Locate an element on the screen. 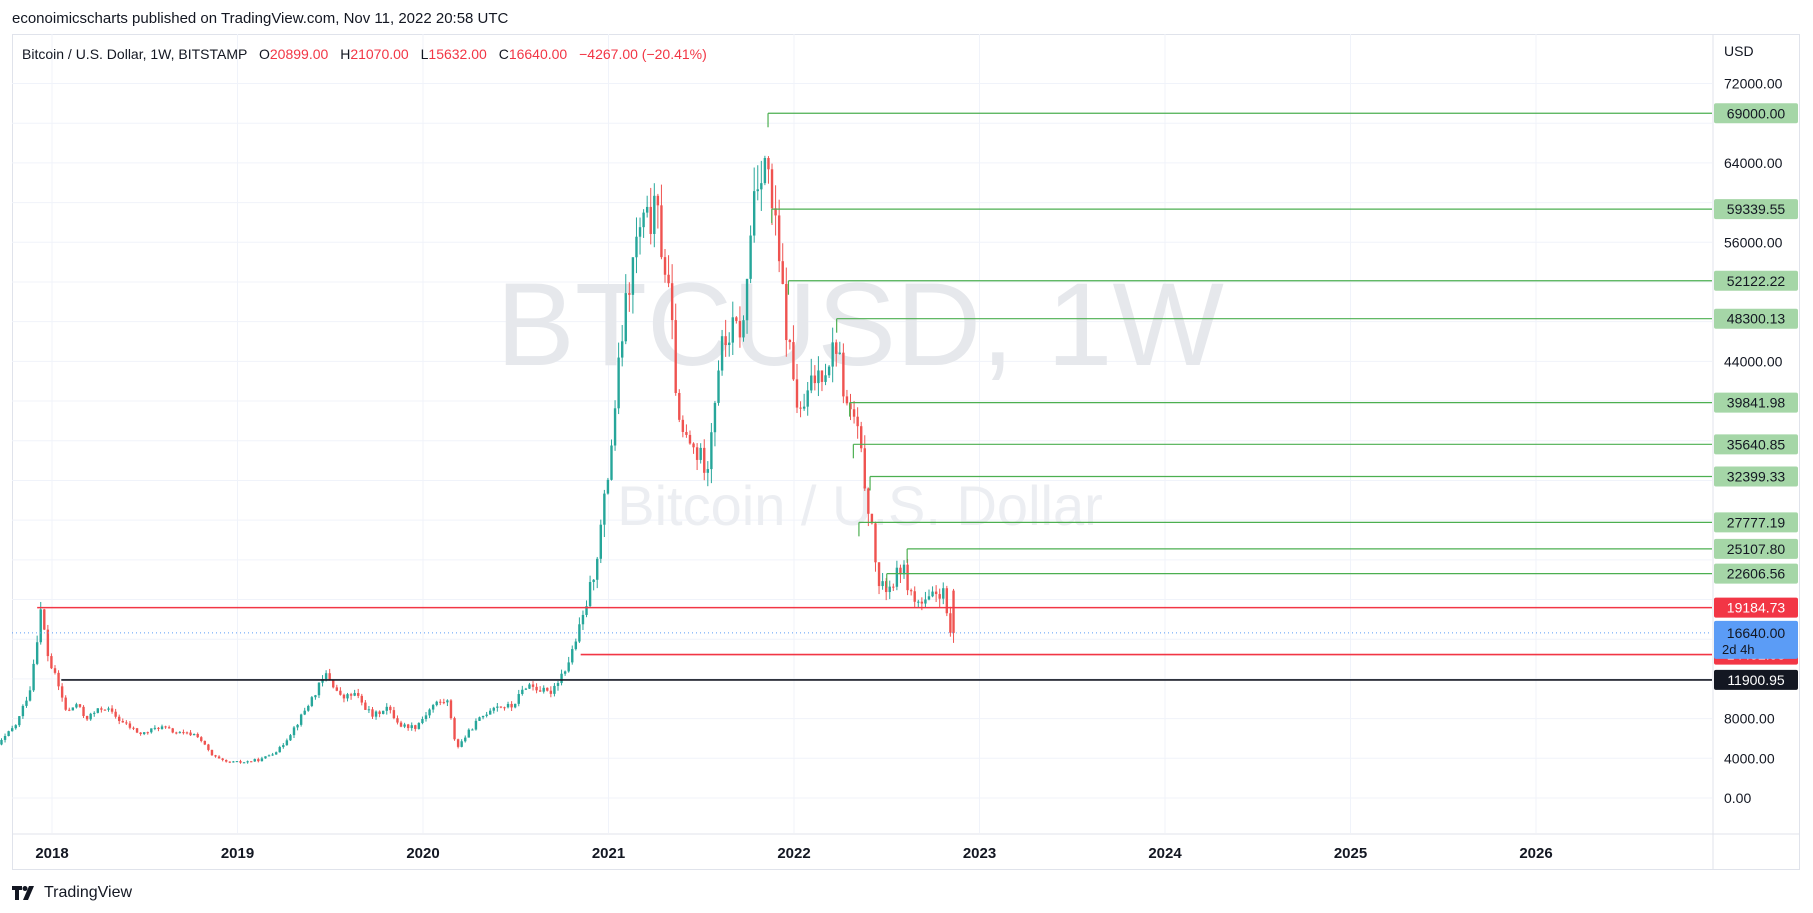  tradingview-logo-icon is located at coordinates (23, 893).